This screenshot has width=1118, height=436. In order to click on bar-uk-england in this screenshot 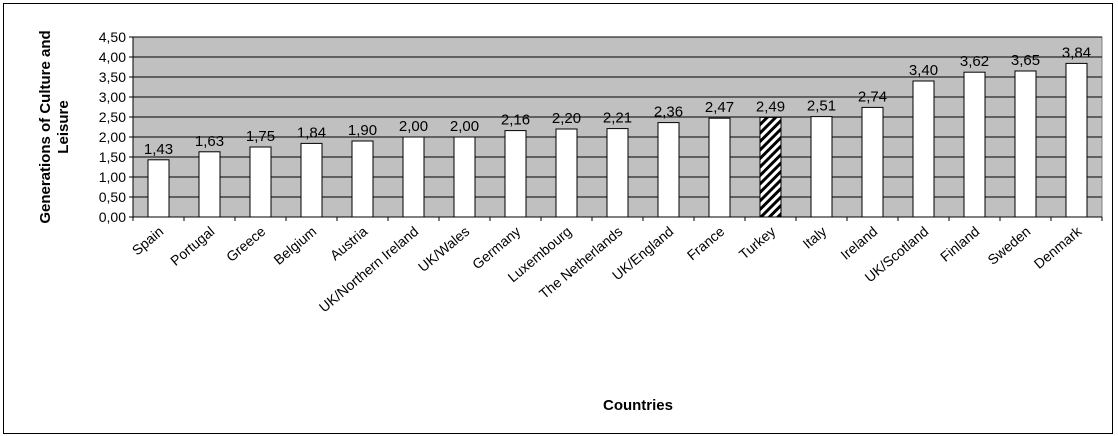, I will do `click(668, 170)`.